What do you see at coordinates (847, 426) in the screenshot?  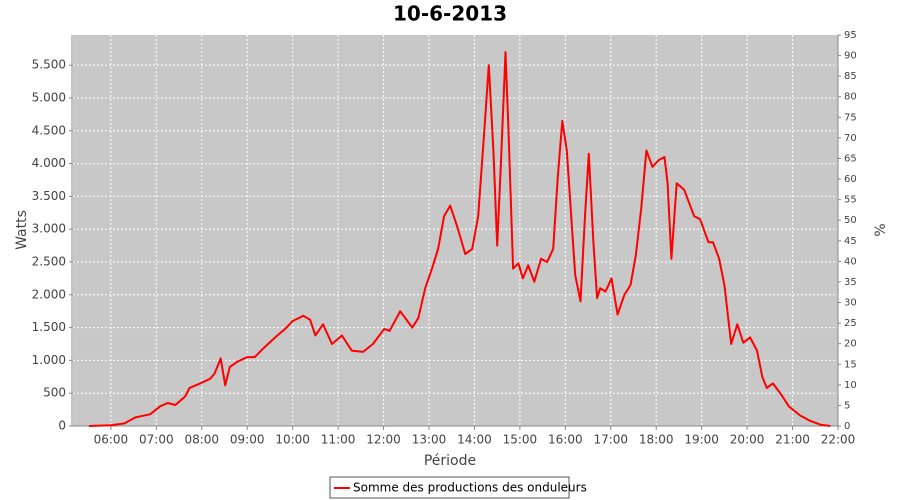 I see `y2-tick-label: 0` at bounding box center [847, 426].